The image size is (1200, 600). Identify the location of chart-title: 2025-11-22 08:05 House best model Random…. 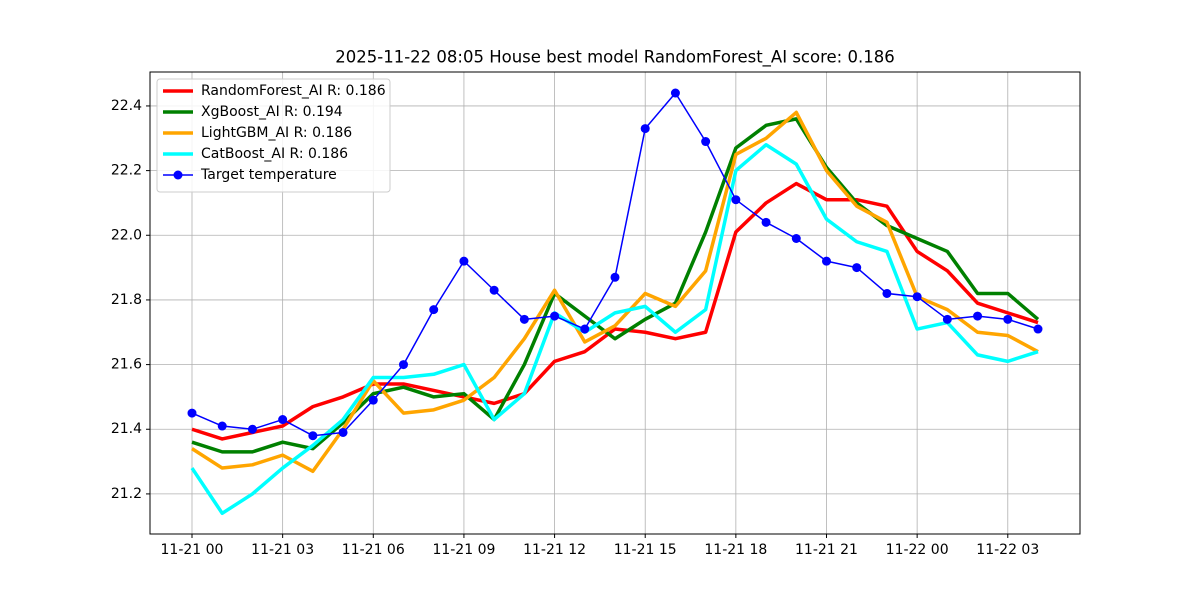
(614, 58).